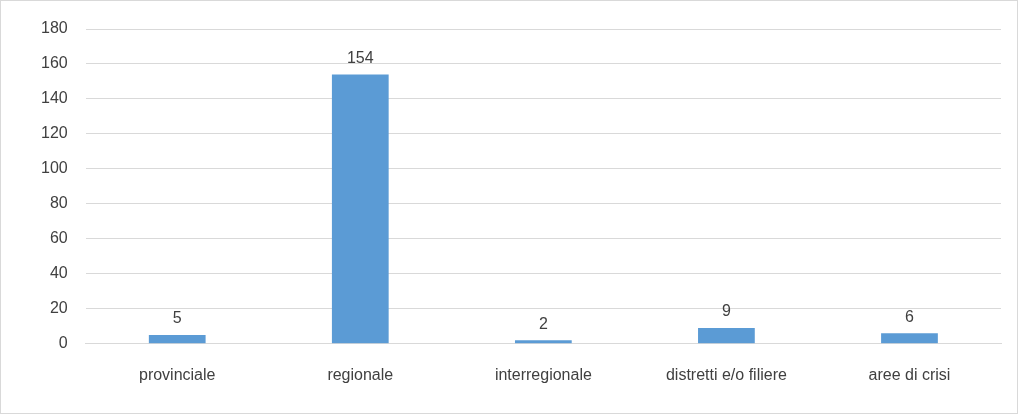  What do you see at coordinates (910, 316) in the screenshot?
I see `data-label: 6` at bounding box center [910, 316].